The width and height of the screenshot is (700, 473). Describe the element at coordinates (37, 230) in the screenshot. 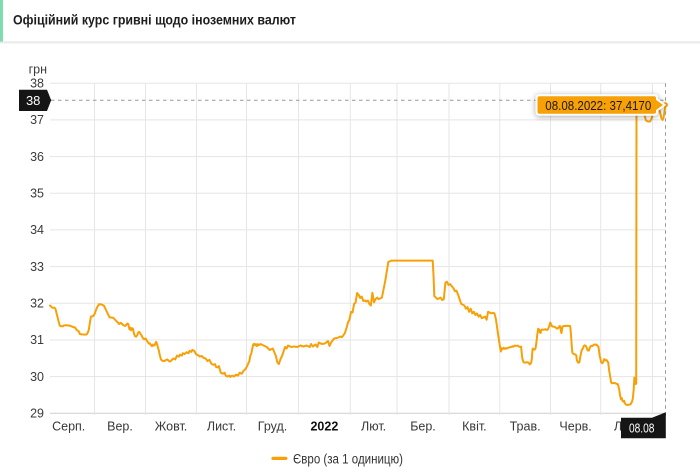

I see `svg-text: 34` at that location.